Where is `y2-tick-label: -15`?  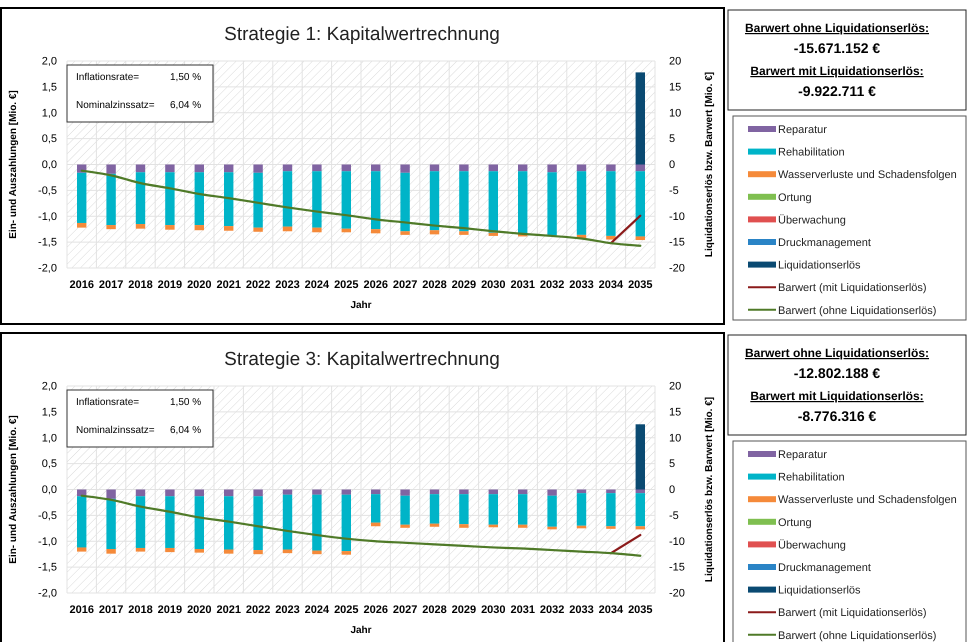
y2-tick-label: -15 is located at coordinates (677, 568).